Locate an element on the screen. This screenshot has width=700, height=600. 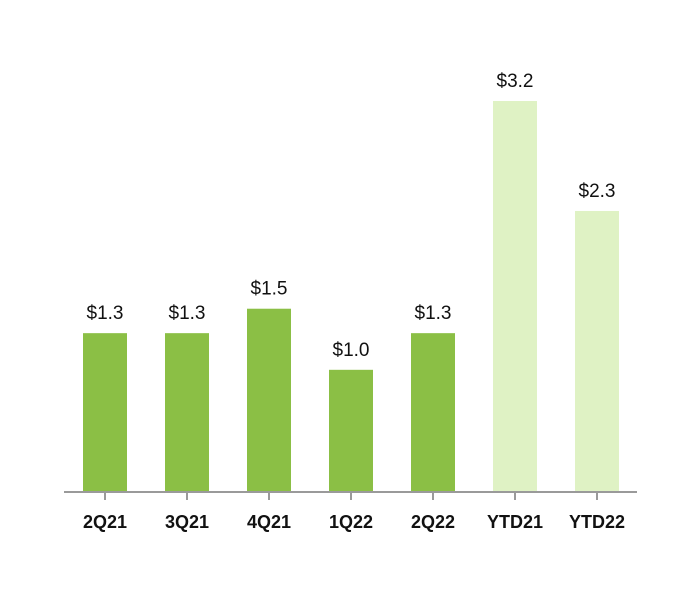
x-tick-label-ytd21: YTD21 is located at coordinates (515, 522).